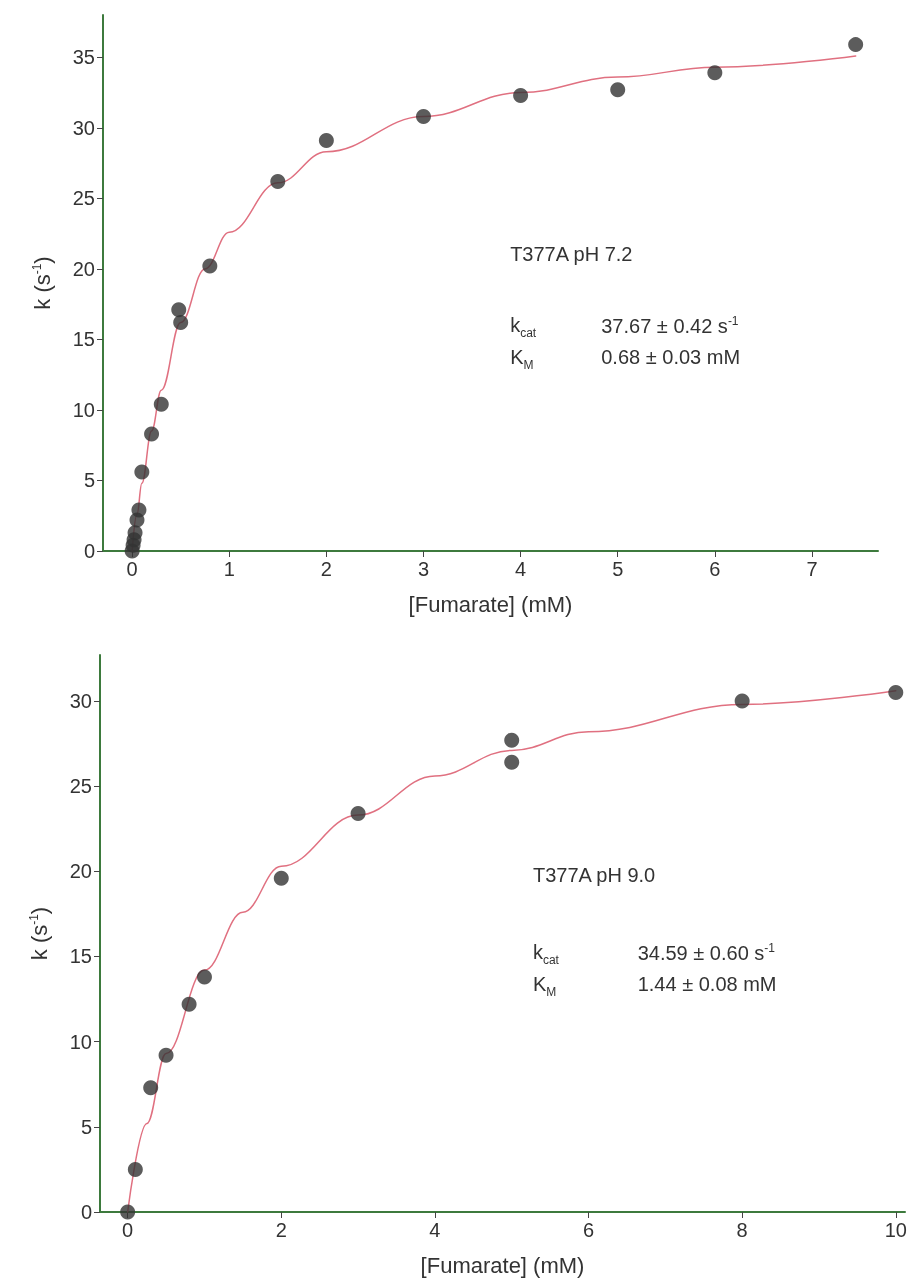  I want to click on annotation: T377A pH 9.0, so click(594, 876).